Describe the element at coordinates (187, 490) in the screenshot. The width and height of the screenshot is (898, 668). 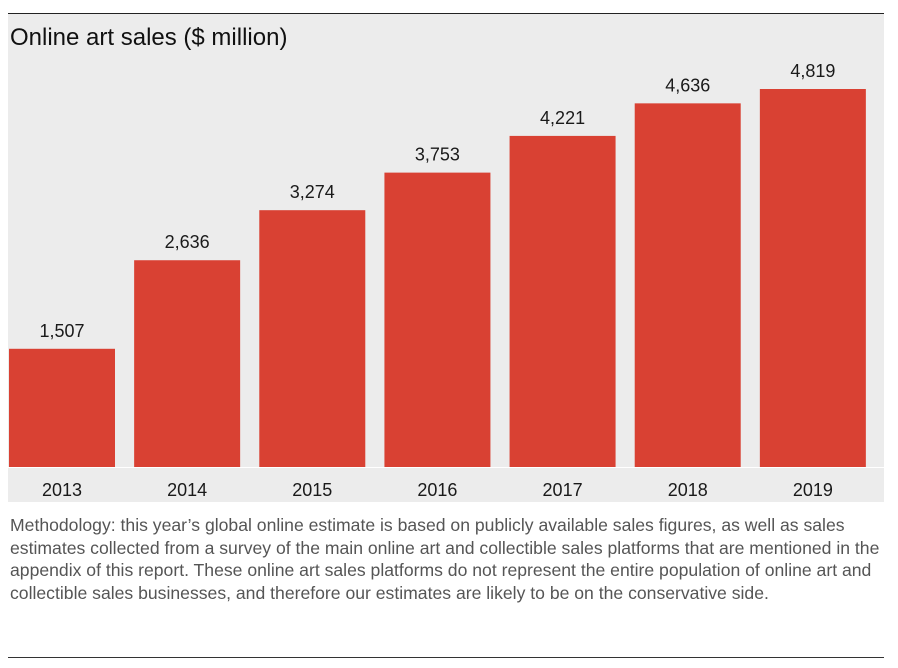
I see `x-tick-2014: 2014` at that location.